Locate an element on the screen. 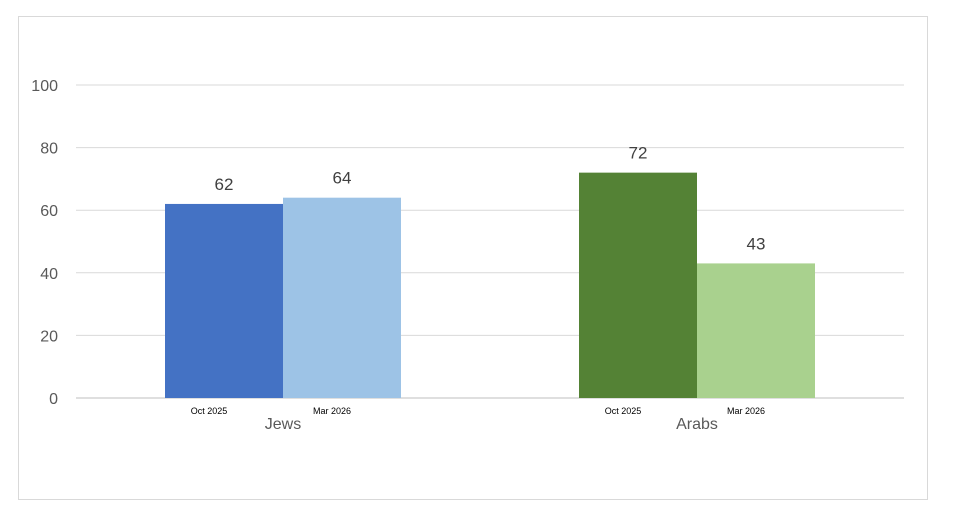 The width and height of the screenshot is (961, 525). data-label: 64 is located at coordinates (342, 178).